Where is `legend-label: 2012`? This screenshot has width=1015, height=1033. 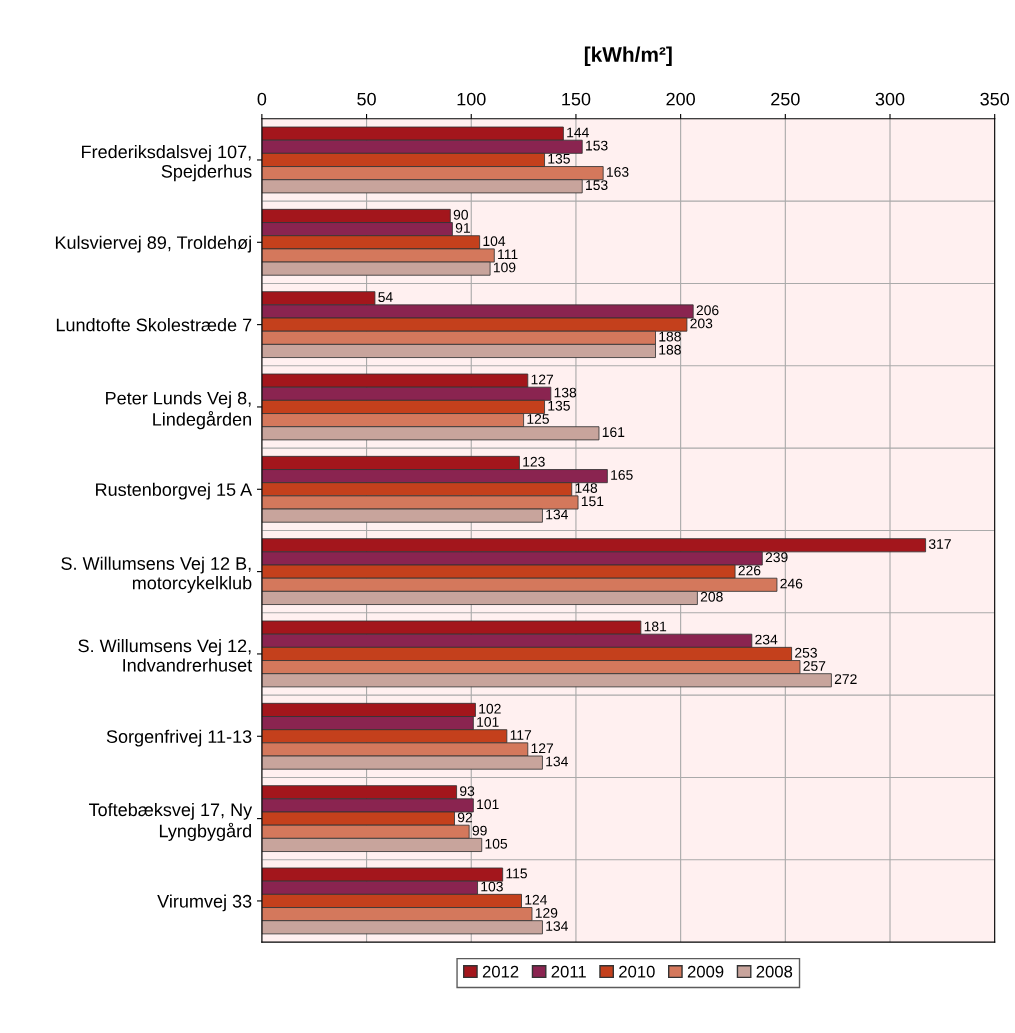
legend-label: 2012 is located at coordinates (500, 971).